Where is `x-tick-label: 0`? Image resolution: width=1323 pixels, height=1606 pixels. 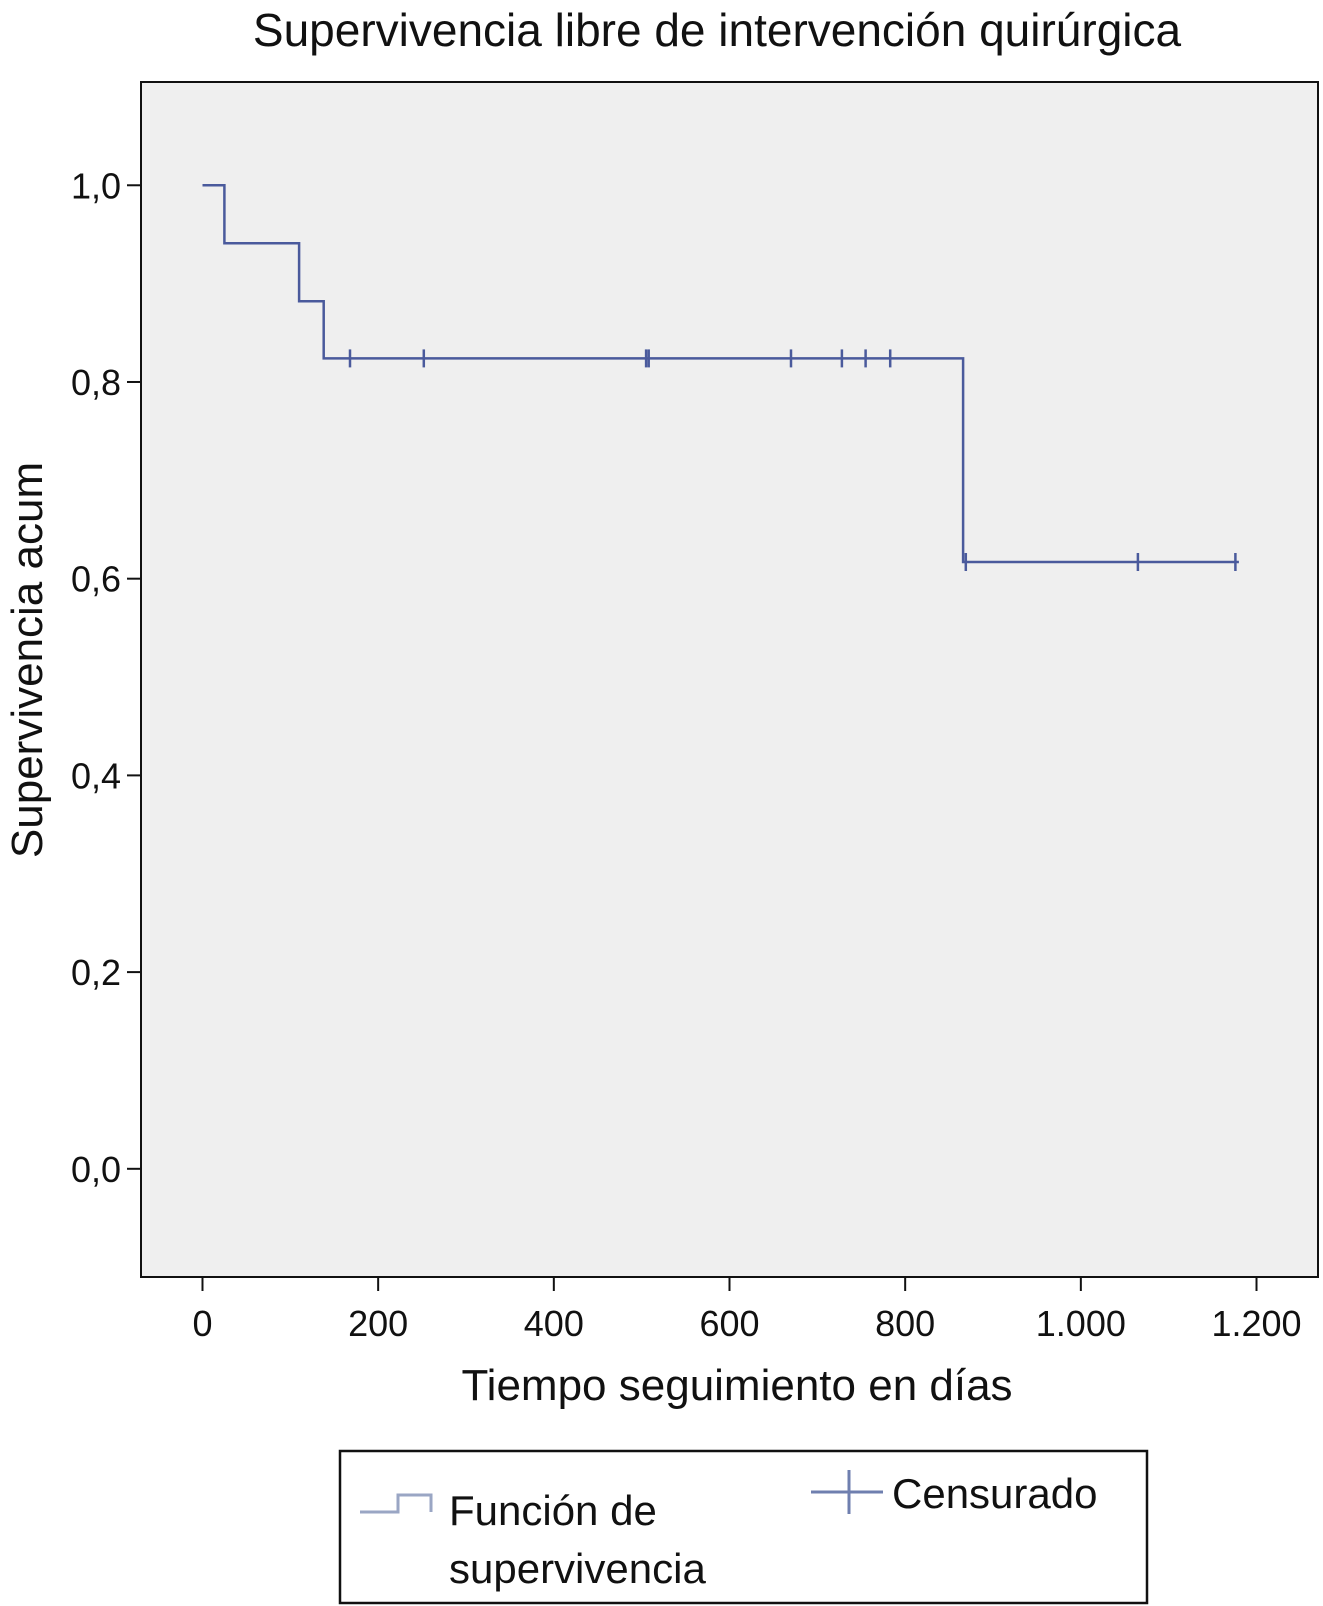
x-tick-label: 0 is located at coordinates (202, 1323).